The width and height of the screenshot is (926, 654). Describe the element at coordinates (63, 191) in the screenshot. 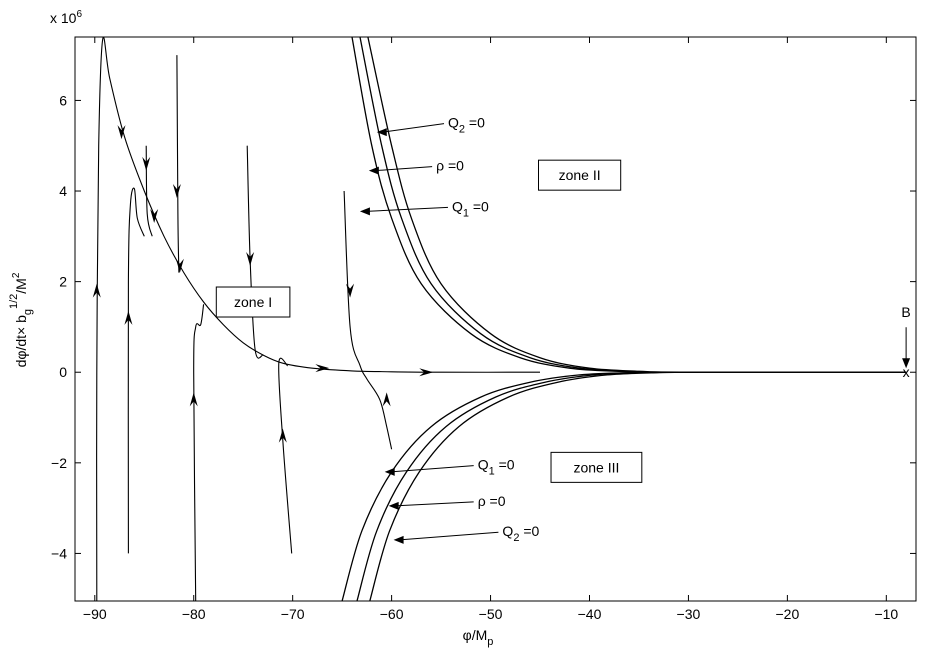

I see `y-tick-label-4: 4` at that location.